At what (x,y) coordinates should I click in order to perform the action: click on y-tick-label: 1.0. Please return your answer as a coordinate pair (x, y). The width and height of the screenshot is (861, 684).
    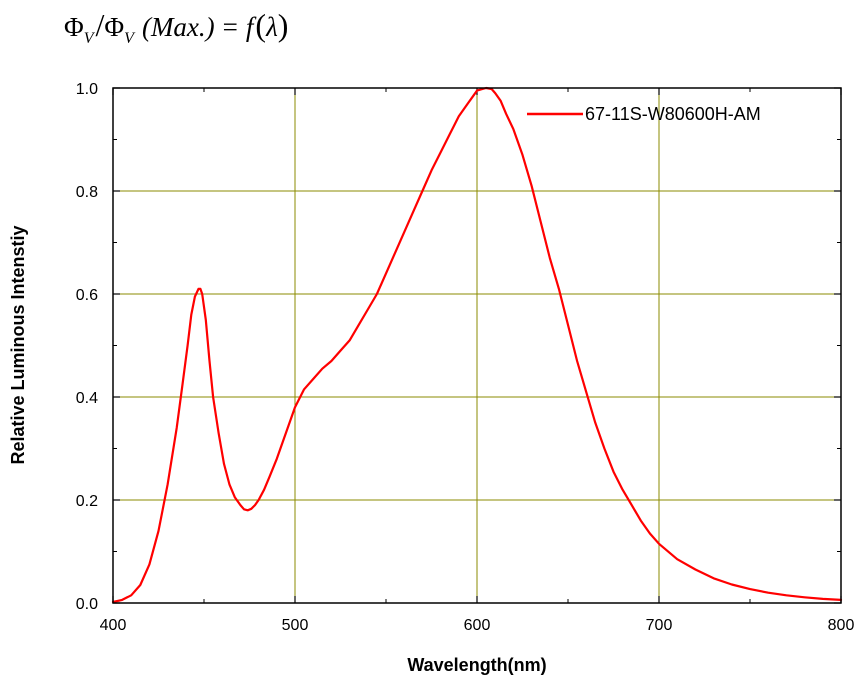
    Looking at the image, I should click on (87, 89).